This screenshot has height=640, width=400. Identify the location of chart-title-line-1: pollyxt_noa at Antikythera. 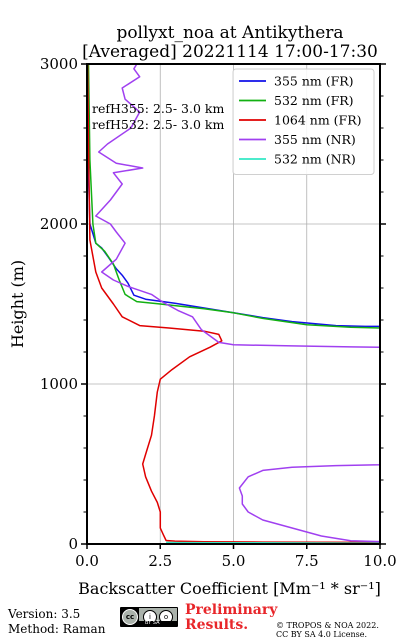
(230, 33).